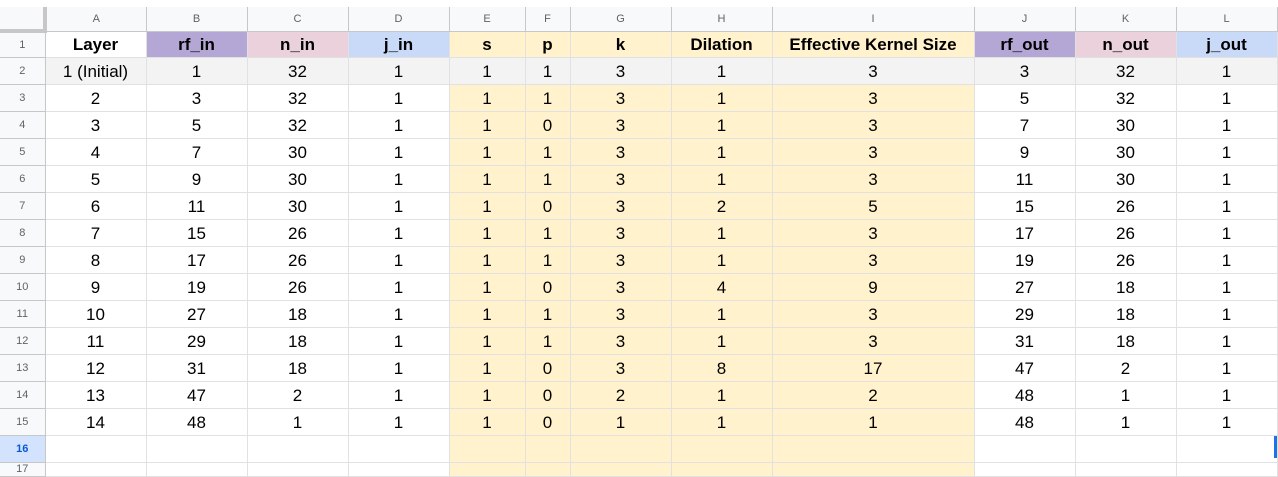 The image size is (1278, 477). Describe the element at coordinates (1025, 314) in the screenshot. I see `table-cell: 29` at that location.